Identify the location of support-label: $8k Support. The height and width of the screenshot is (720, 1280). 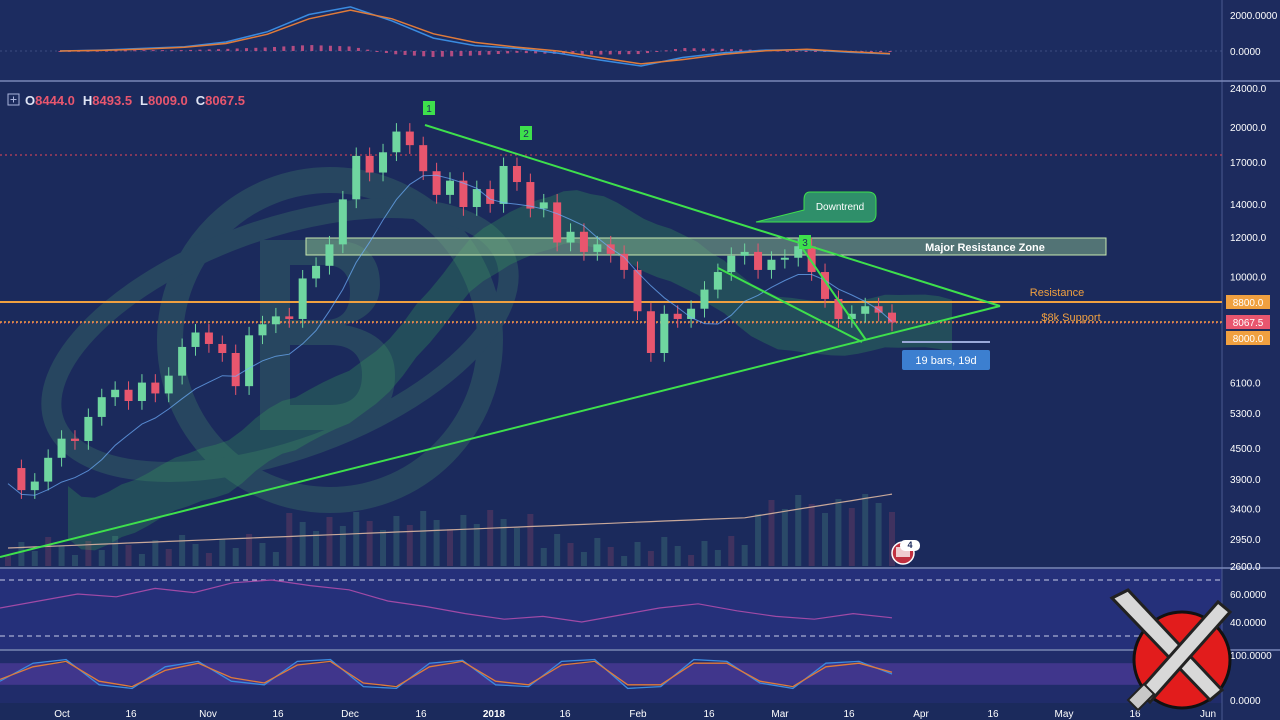
(1070, 318).